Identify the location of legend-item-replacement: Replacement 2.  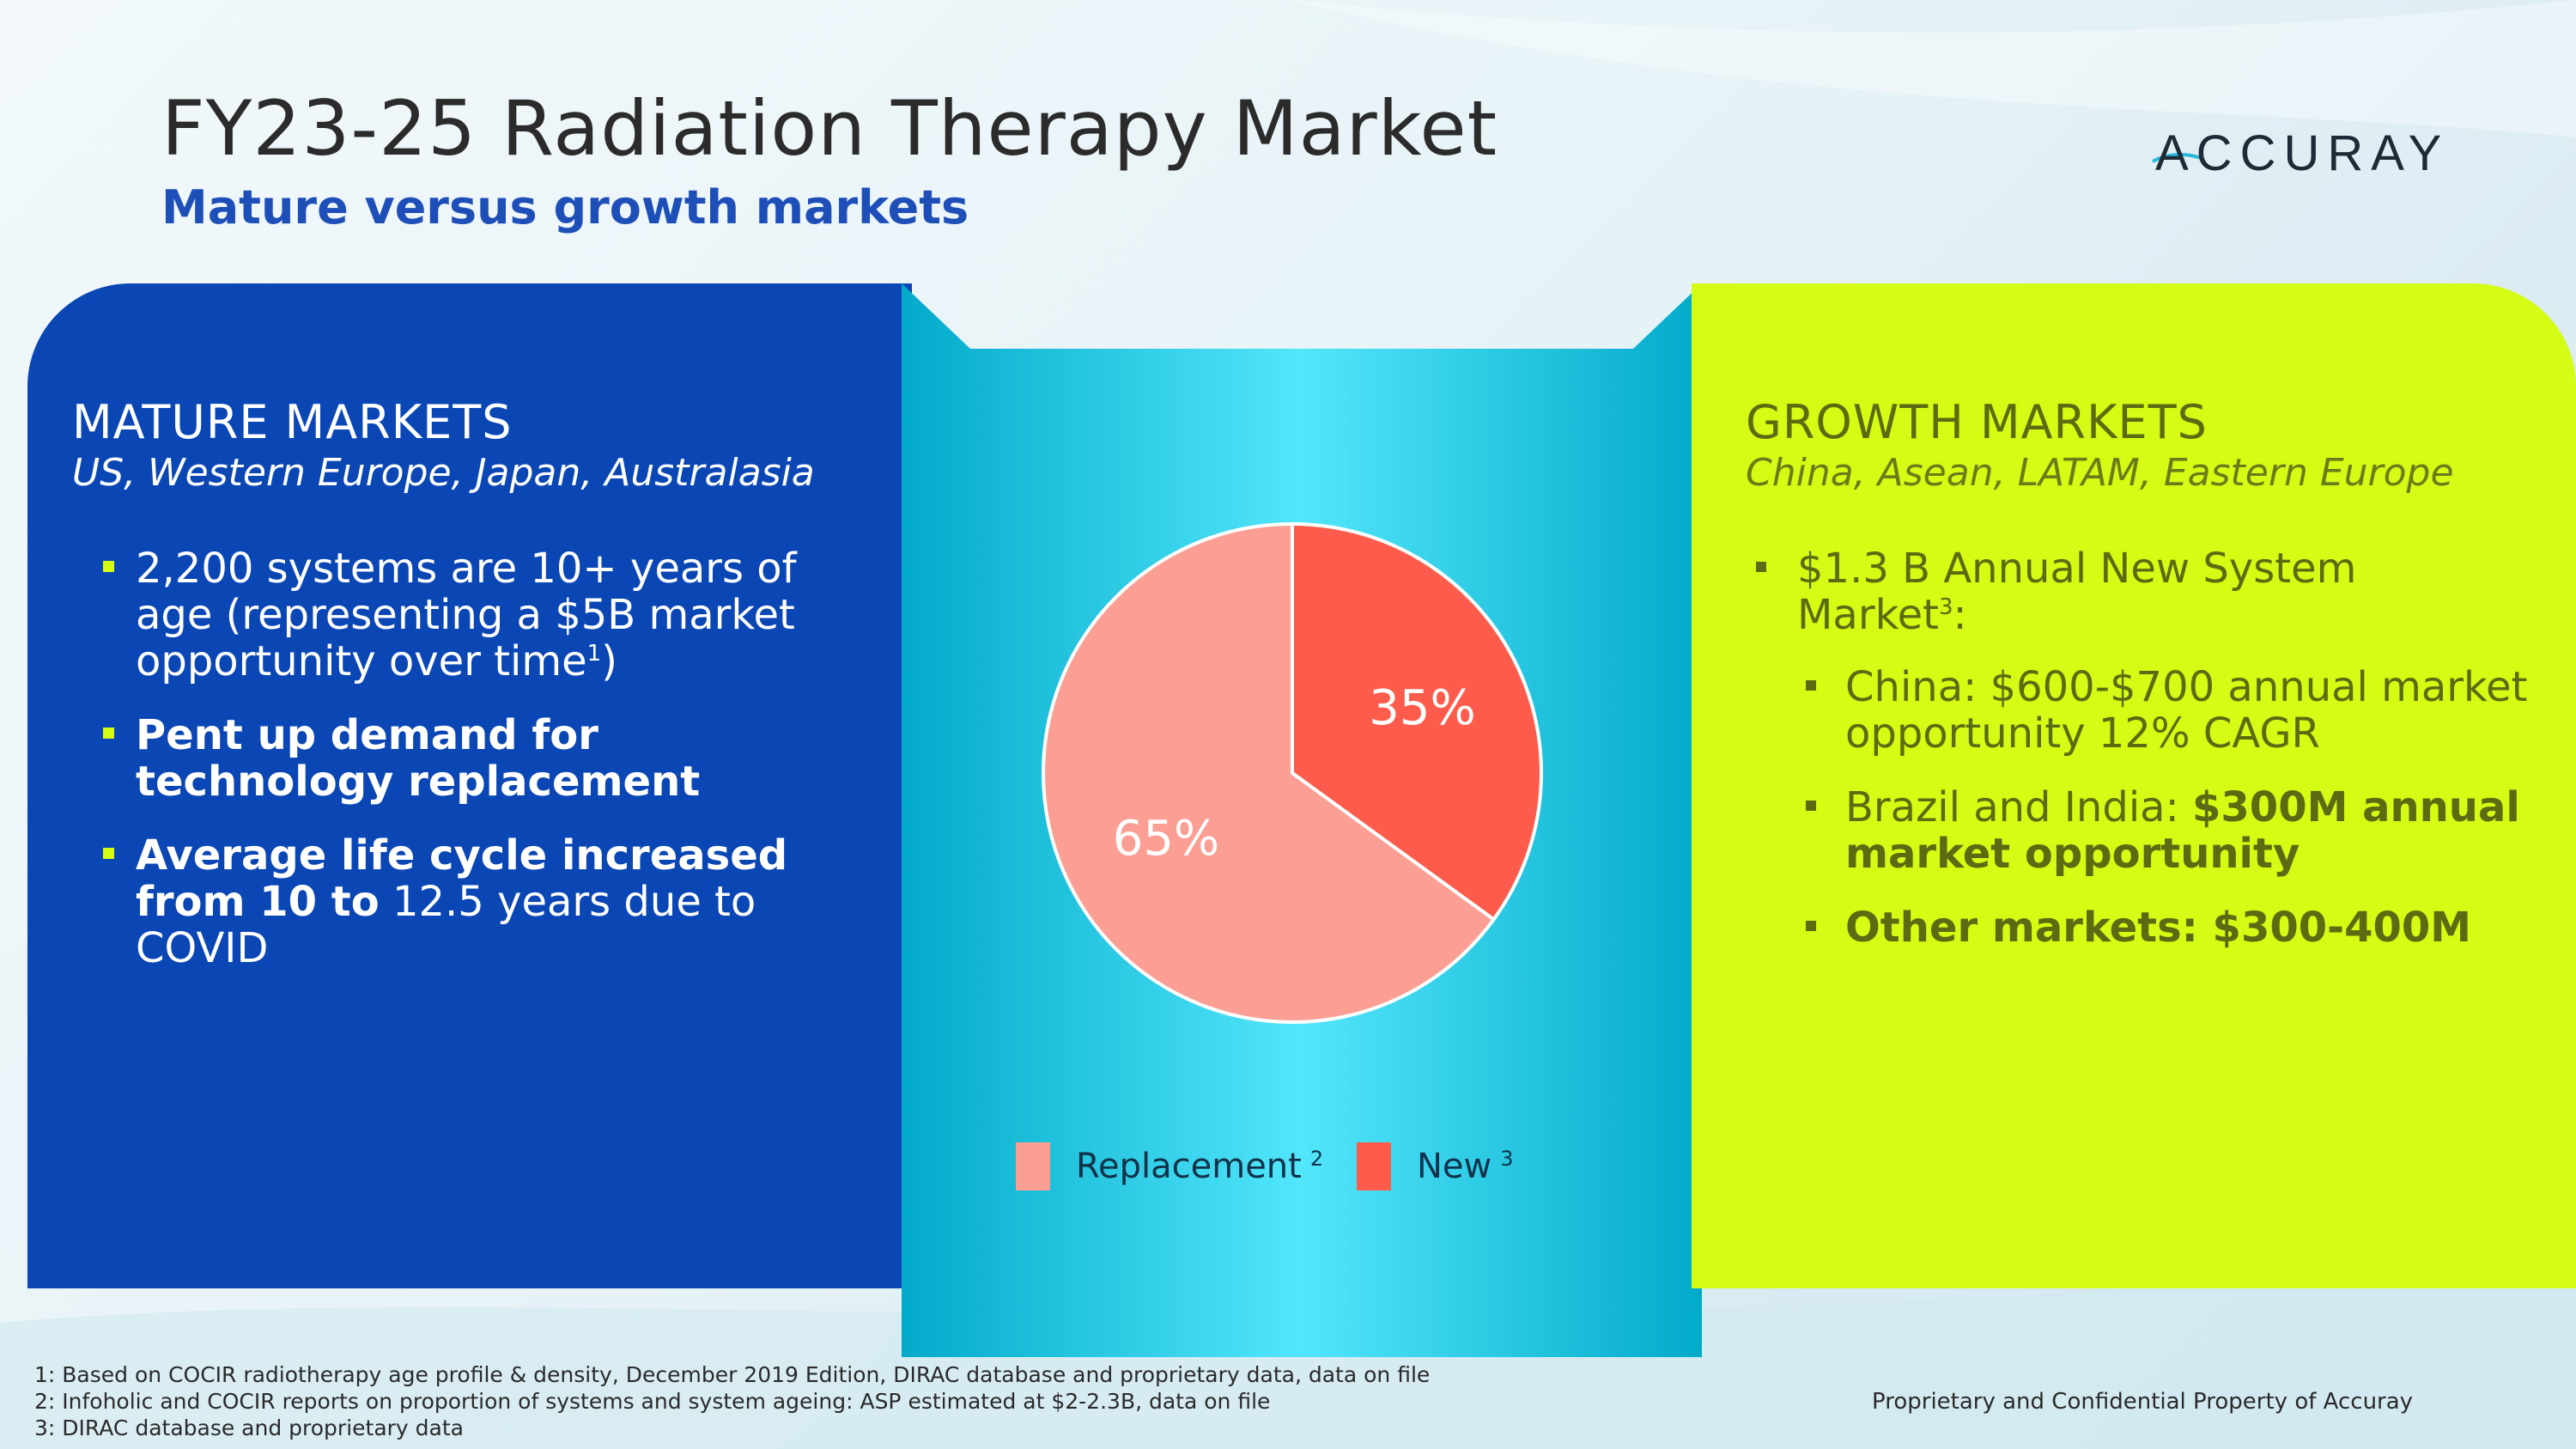
(1169, 1166).